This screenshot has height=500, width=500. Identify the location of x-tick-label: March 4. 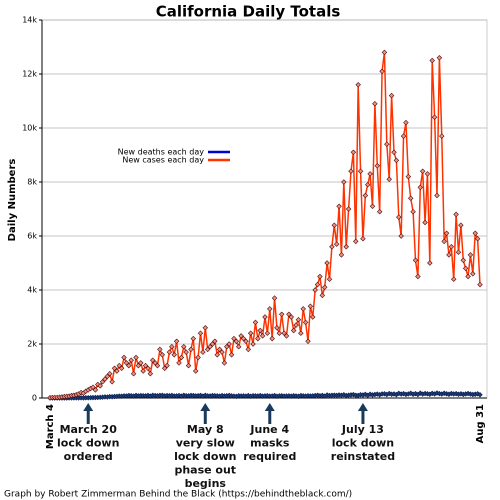
(50, 426).